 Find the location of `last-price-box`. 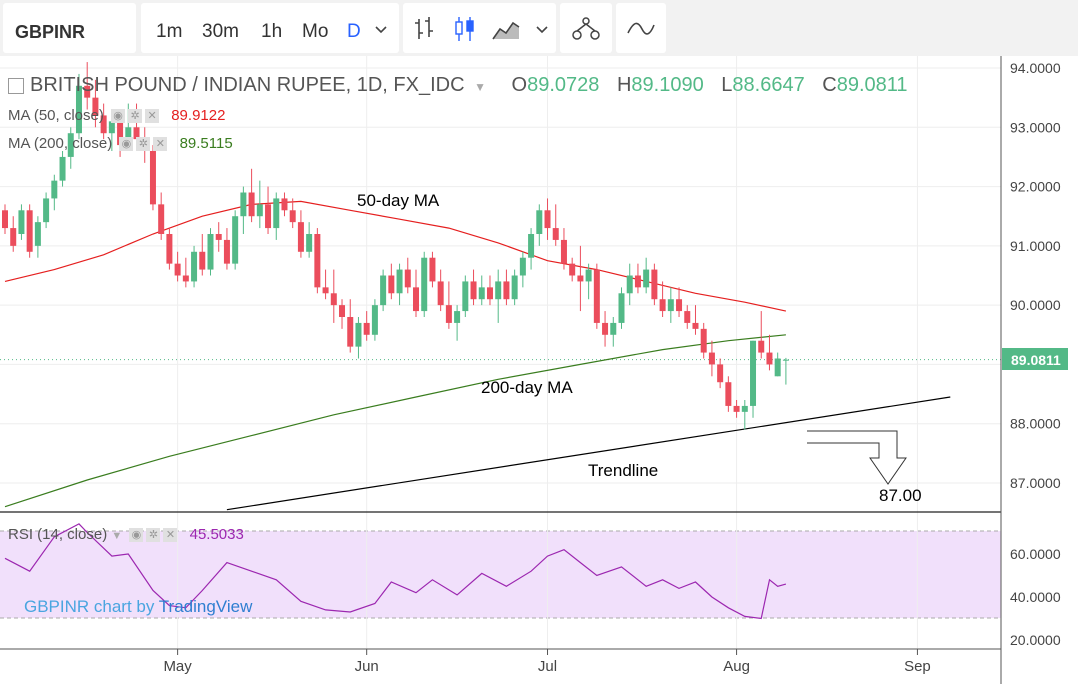

last-price-box is located at coordinates (1035, 359).